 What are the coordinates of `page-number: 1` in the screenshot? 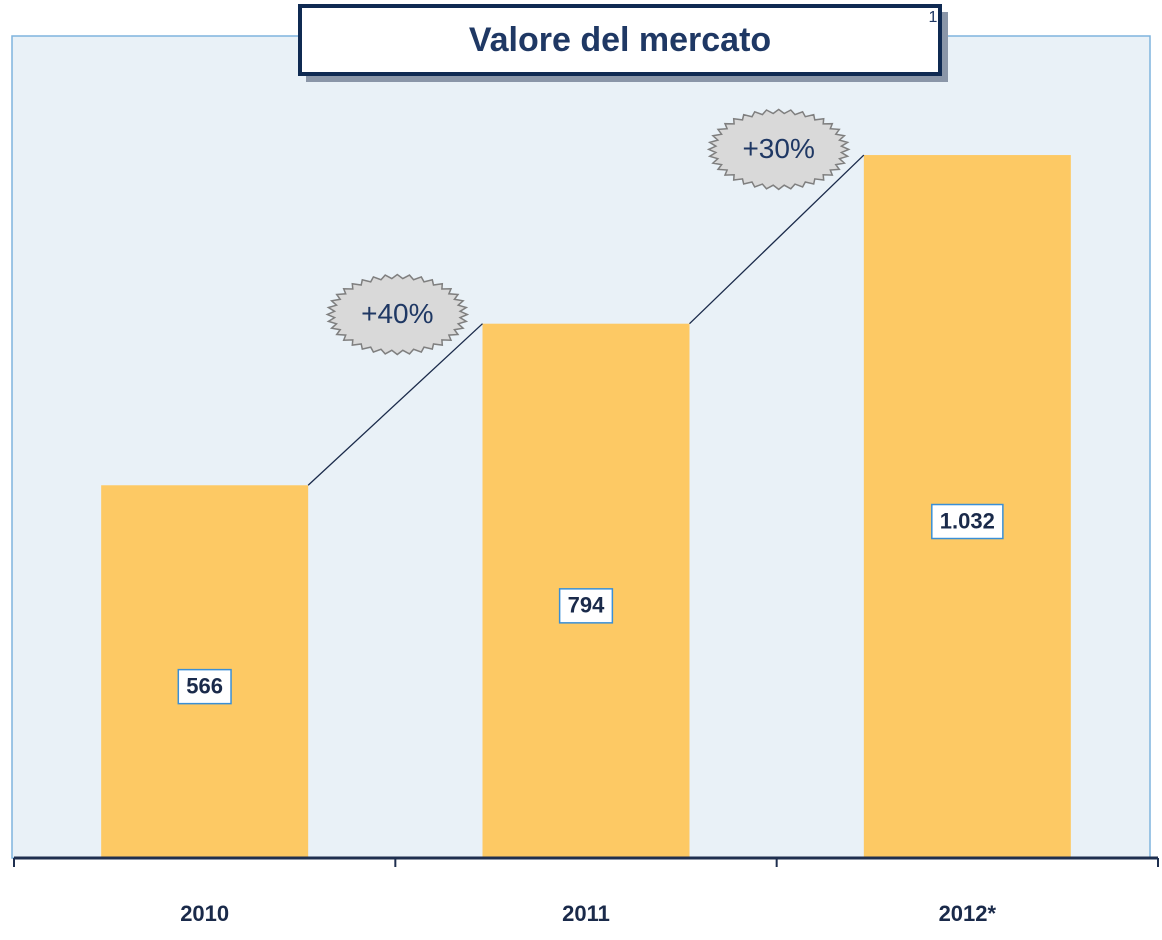 It's located at (933, 17).